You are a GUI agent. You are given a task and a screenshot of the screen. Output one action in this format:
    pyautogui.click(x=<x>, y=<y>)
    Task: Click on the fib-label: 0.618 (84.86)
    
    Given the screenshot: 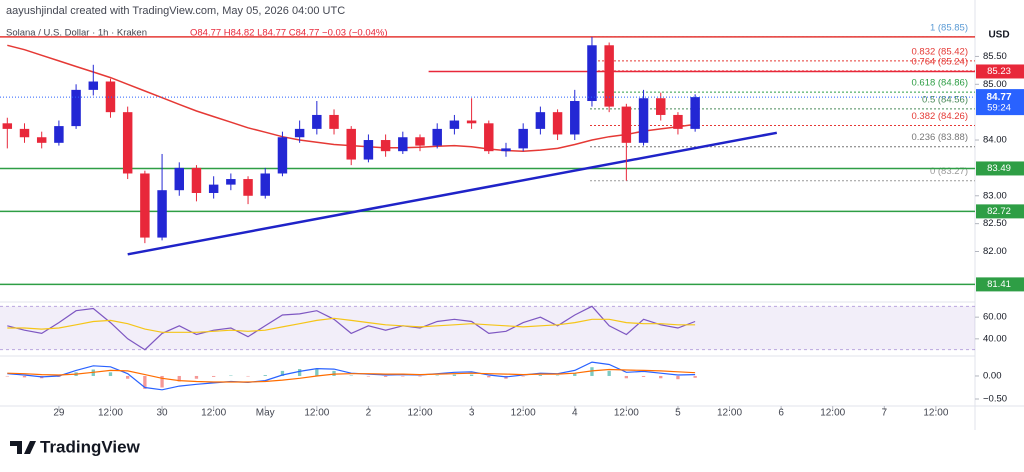 What is the action you would take?
    pyautogui.click(x=939, y=83)
    